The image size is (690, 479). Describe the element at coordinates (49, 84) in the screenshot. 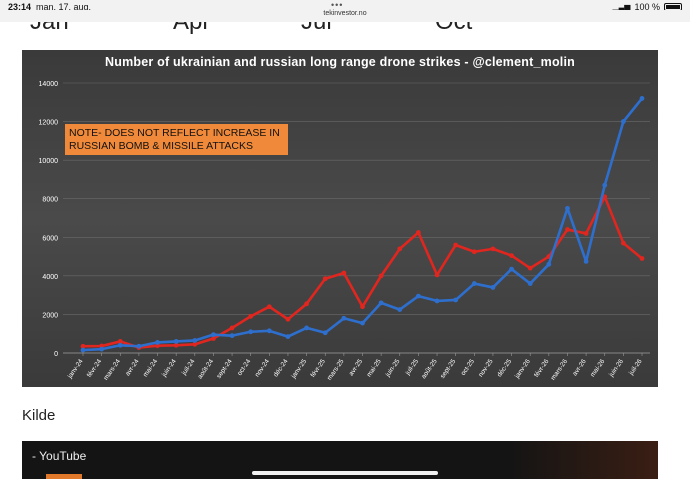

I see `y-tick-label: 14000` at that location.